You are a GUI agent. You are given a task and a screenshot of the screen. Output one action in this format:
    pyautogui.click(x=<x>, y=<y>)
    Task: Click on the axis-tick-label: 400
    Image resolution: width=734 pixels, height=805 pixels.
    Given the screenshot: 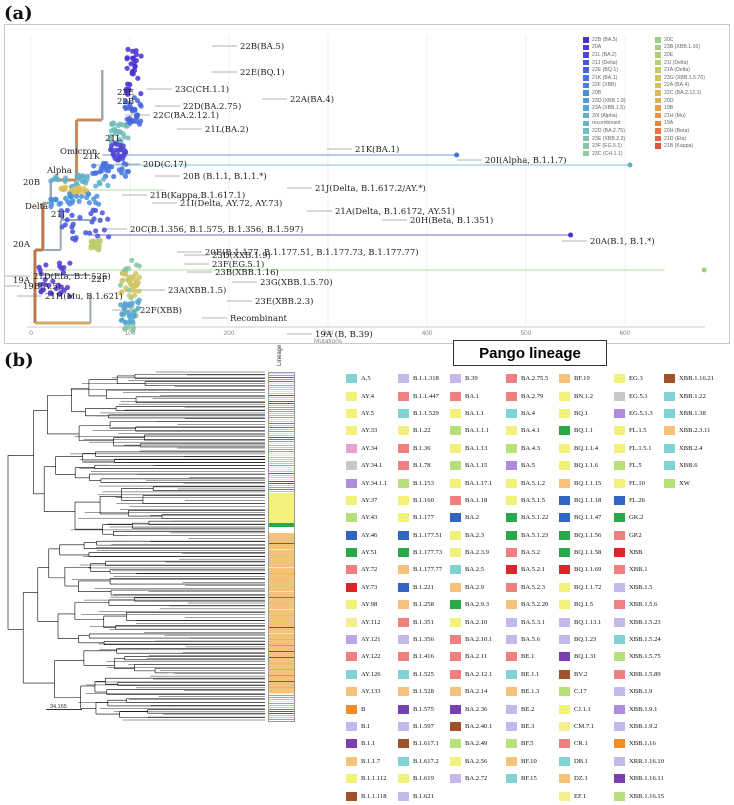 What is the action you would take?
    pyautogui.click(x=427, y=333)
    